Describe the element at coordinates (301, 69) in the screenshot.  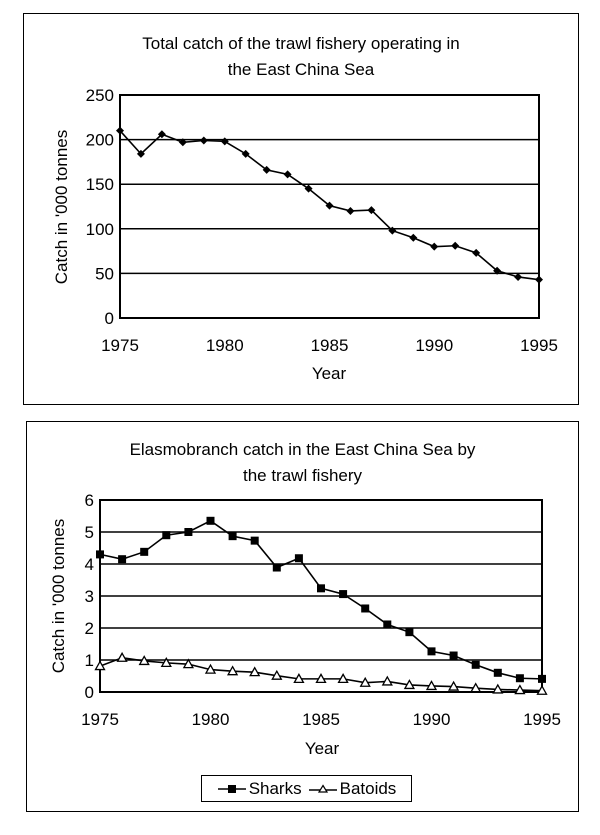
I see `chart-title-line-2: the East China Sea` at that location.